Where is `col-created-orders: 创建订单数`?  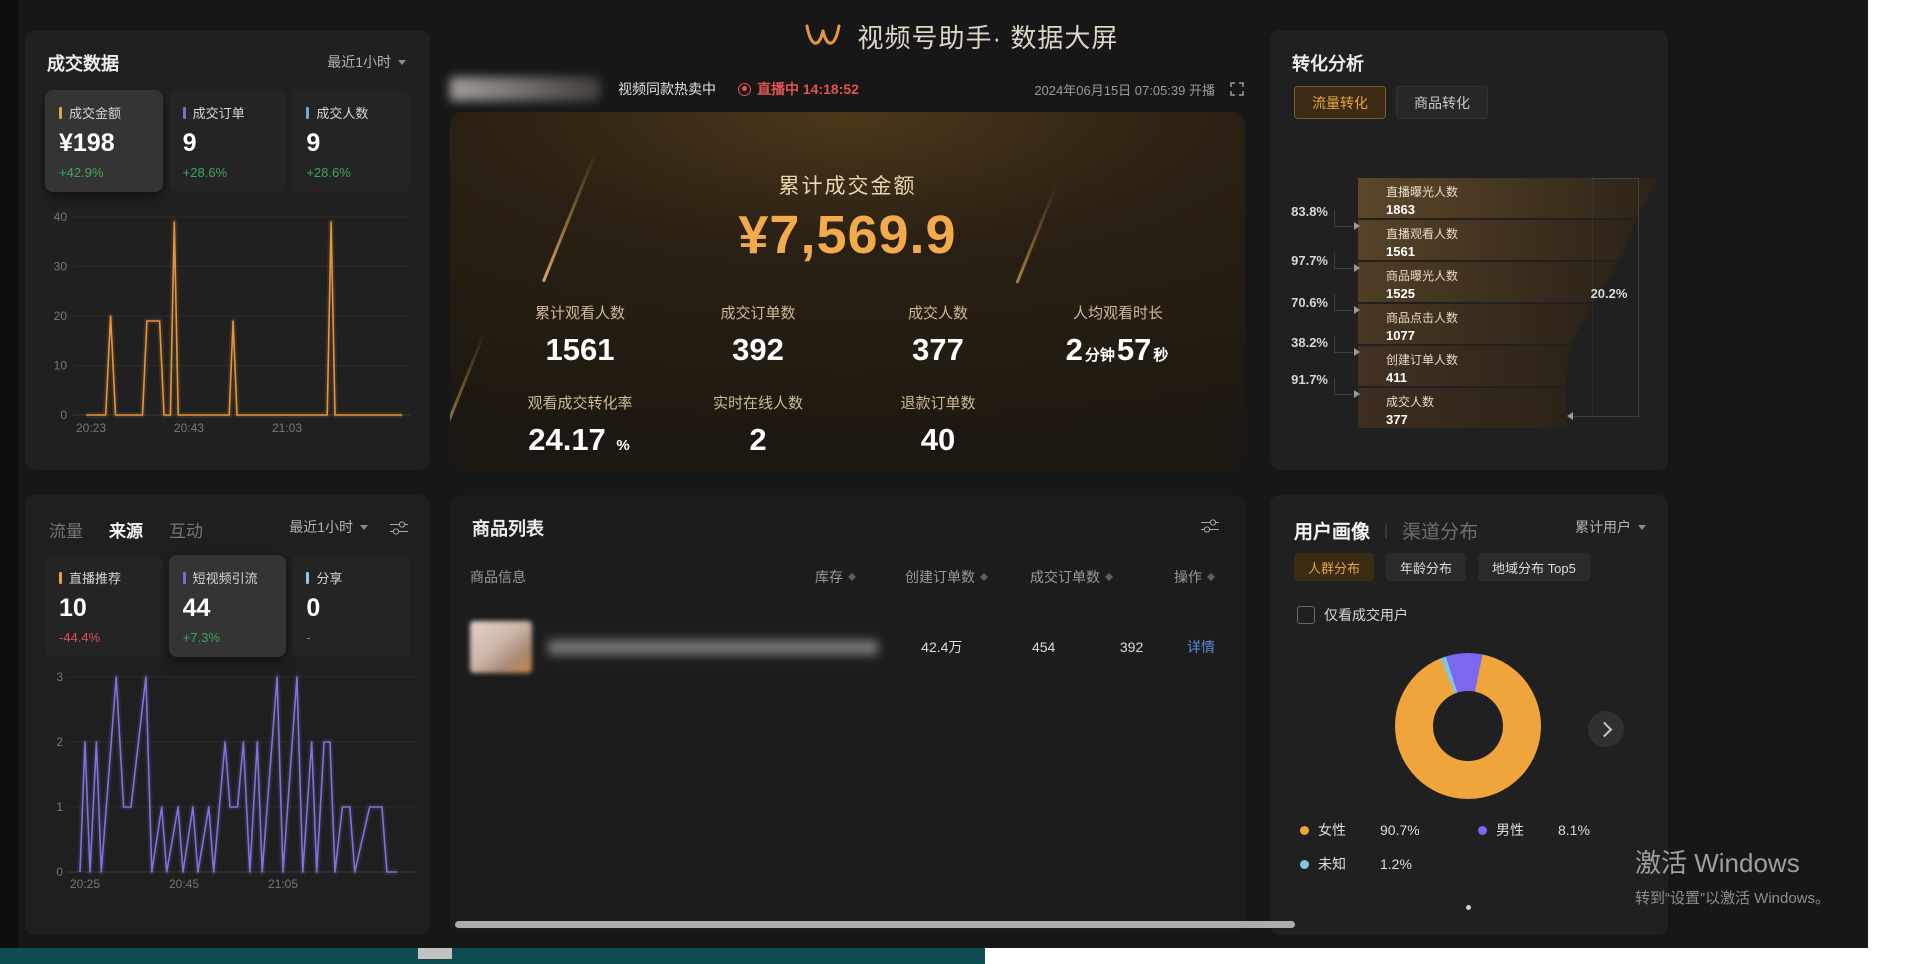 col-created-orders: 创建订单数 is located at coordinates (922, 577).